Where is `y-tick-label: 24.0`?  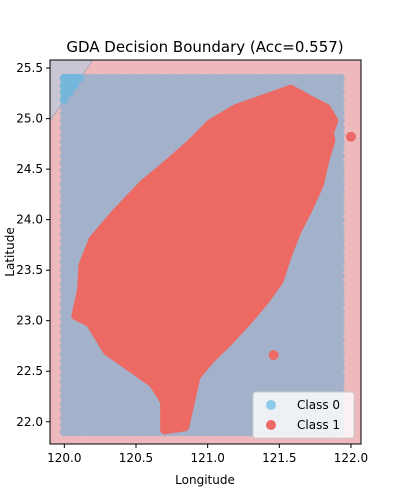
y-tick-label: 24.0 is located at coordinates (29, 220).